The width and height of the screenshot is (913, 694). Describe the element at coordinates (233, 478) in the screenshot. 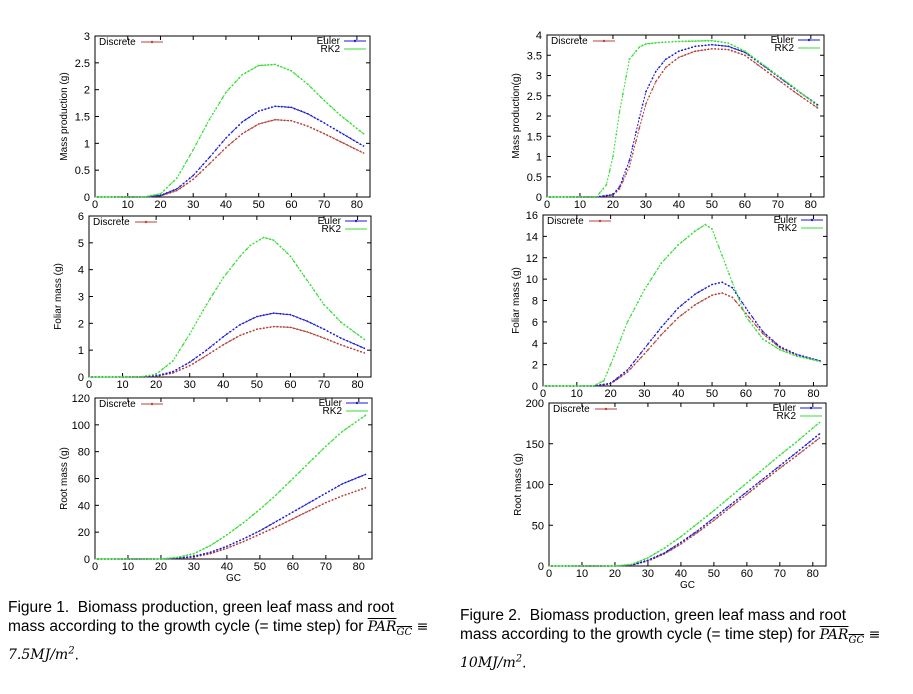

I see `fig1-panel3-frame` at that location.